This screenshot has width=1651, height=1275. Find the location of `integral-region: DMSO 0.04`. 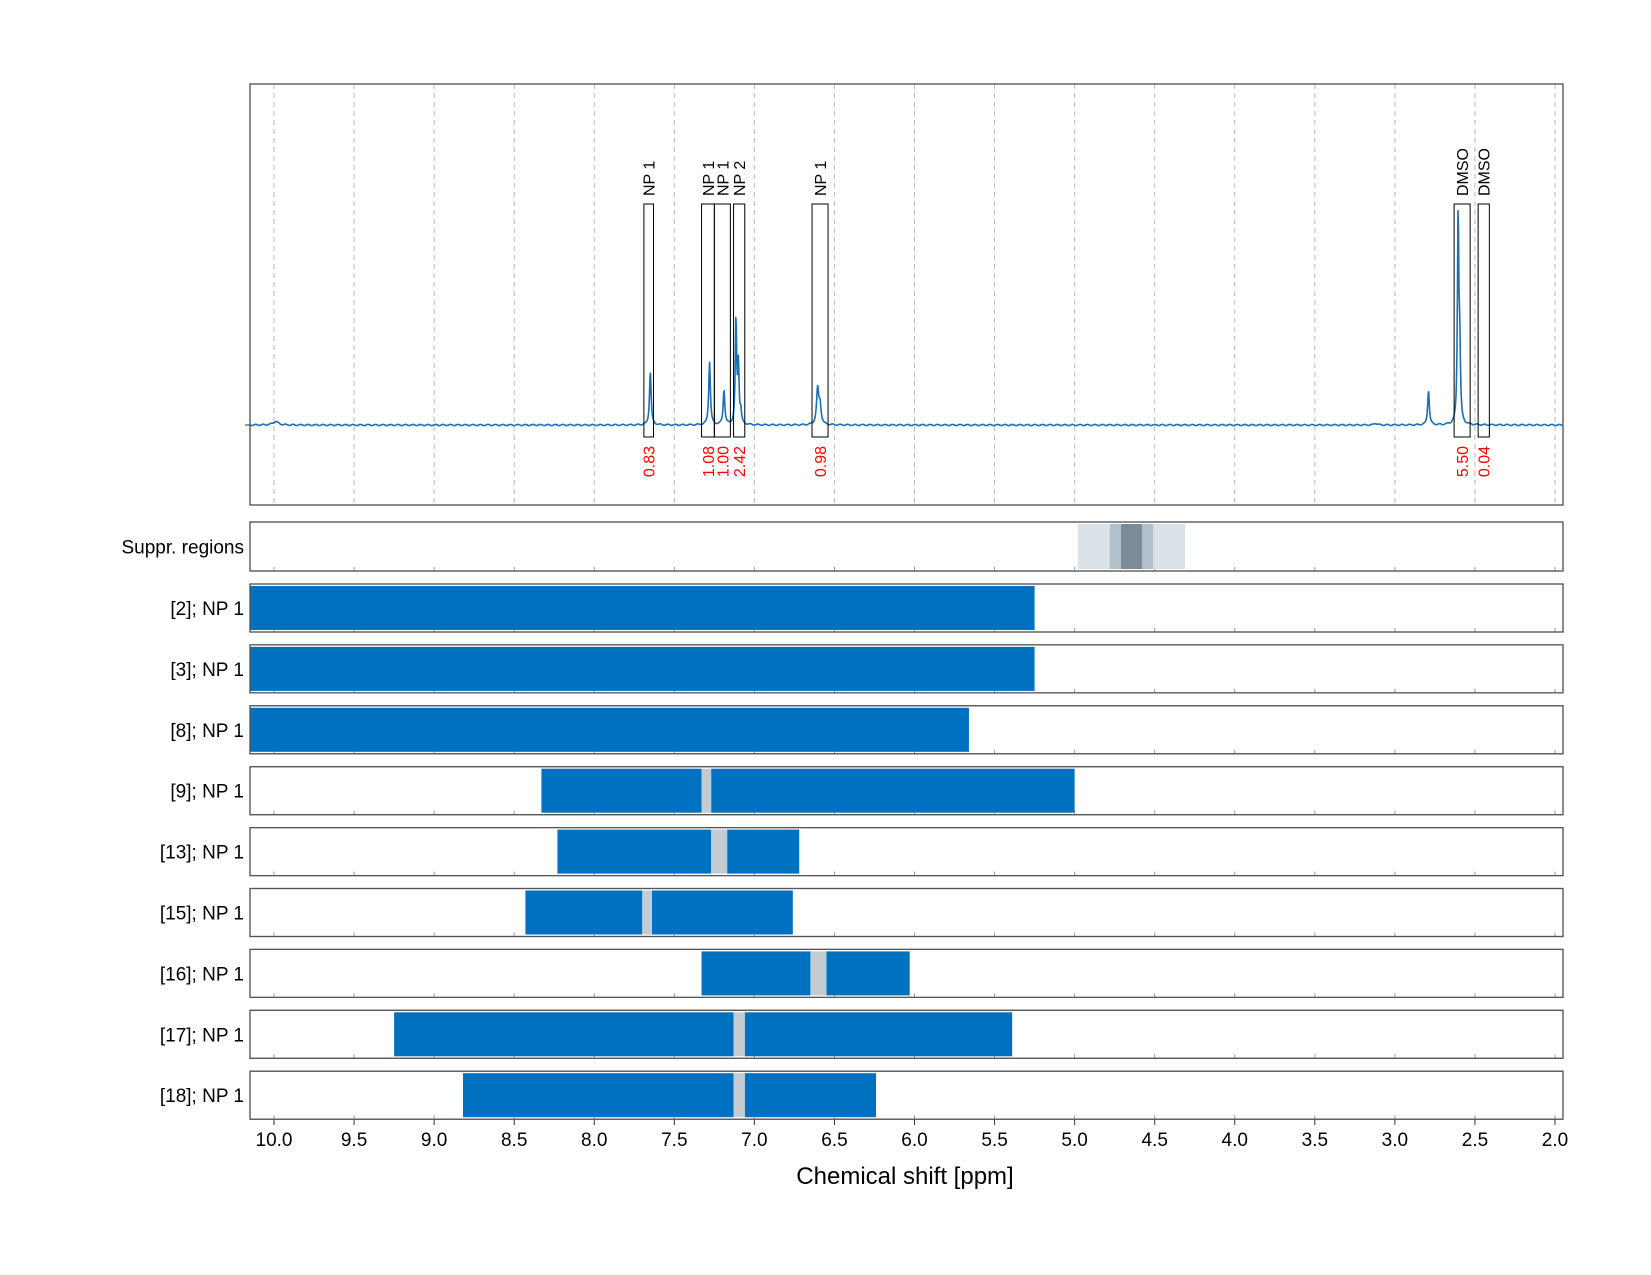

integral-region: DMSO 0.04 is located at coordinates (1485, 312).